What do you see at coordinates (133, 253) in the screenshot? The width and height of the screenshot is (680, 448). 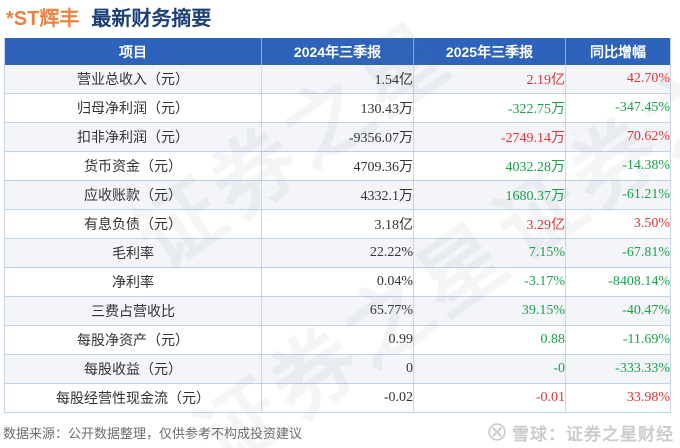 I see `row-item-label: 毛利率` at bounding box center [133, 253].